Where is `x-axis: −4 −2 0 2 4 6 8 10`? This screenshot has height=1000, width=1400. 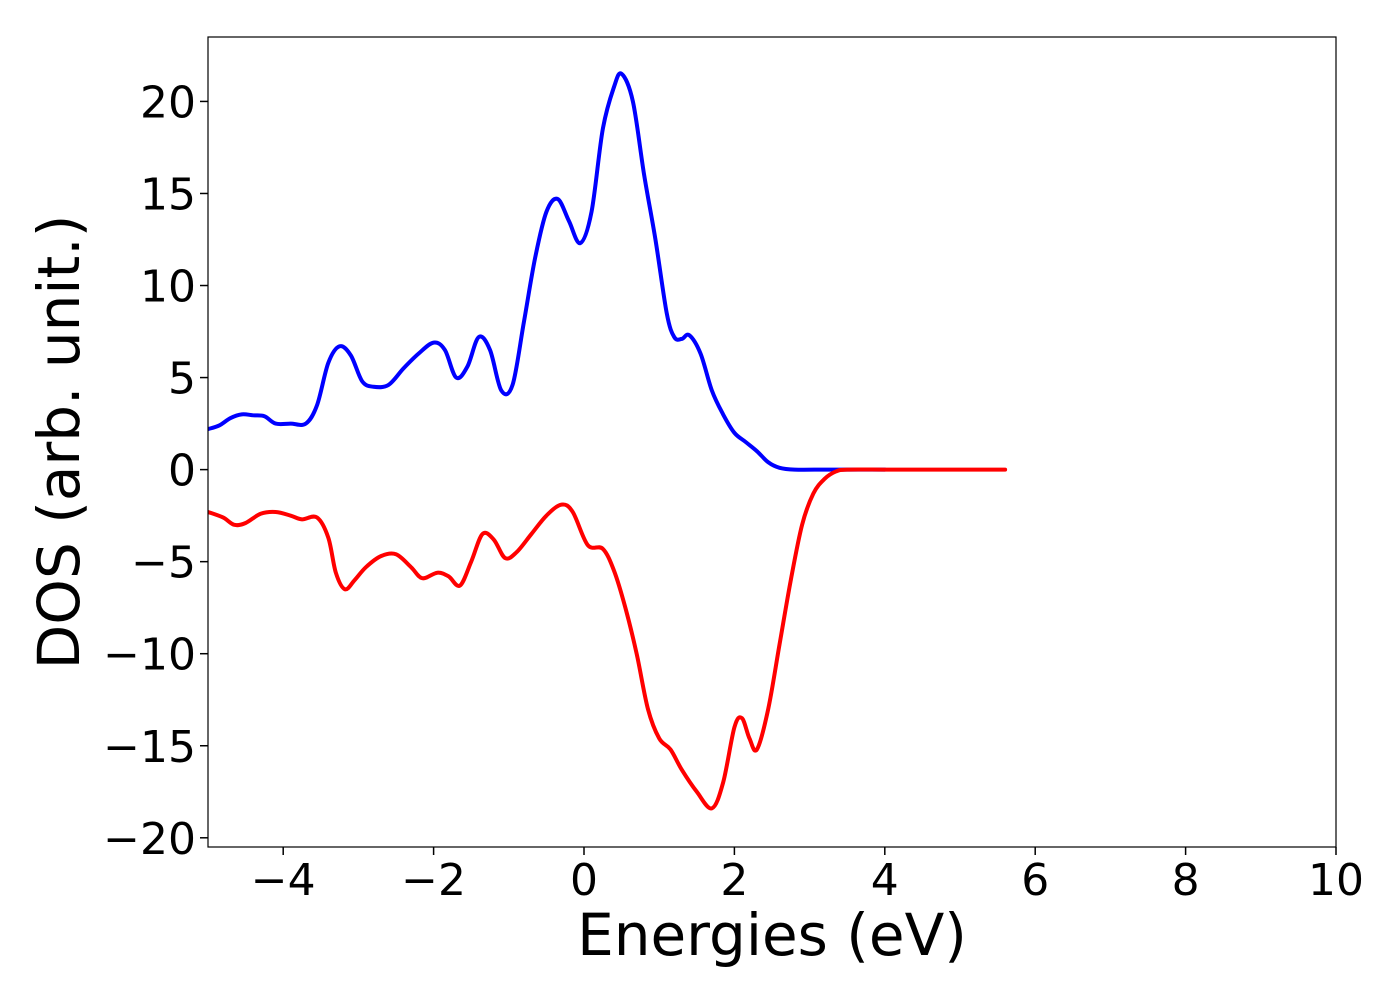 x-axis: −4 −2 0 2 4 6 8 10 is located at coordinates (807, 876).